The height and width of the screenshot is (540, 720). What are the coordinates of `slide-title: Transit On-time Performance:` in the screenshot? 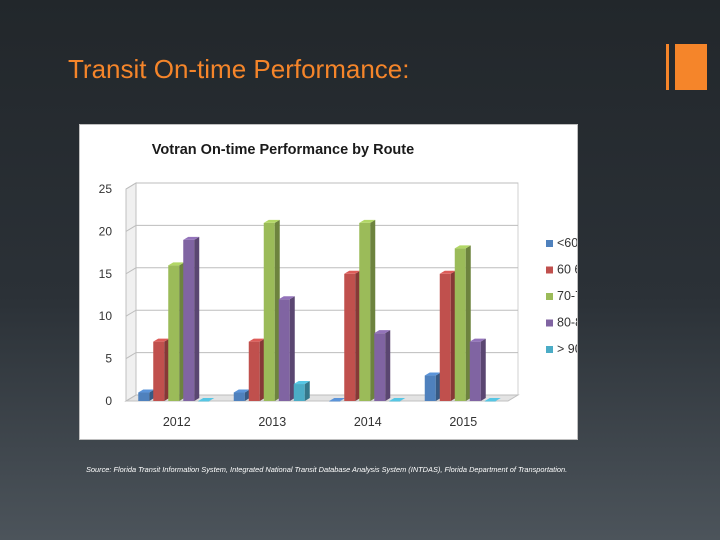 It's located at (239, 69).